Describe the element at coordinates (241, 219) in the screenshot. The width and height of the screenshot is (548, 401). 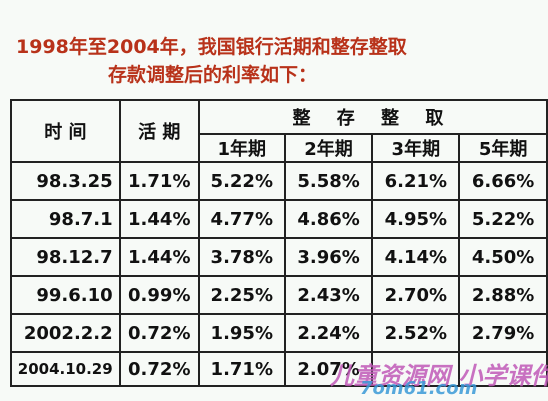
I see `table-cell: 4.77%` at that location.